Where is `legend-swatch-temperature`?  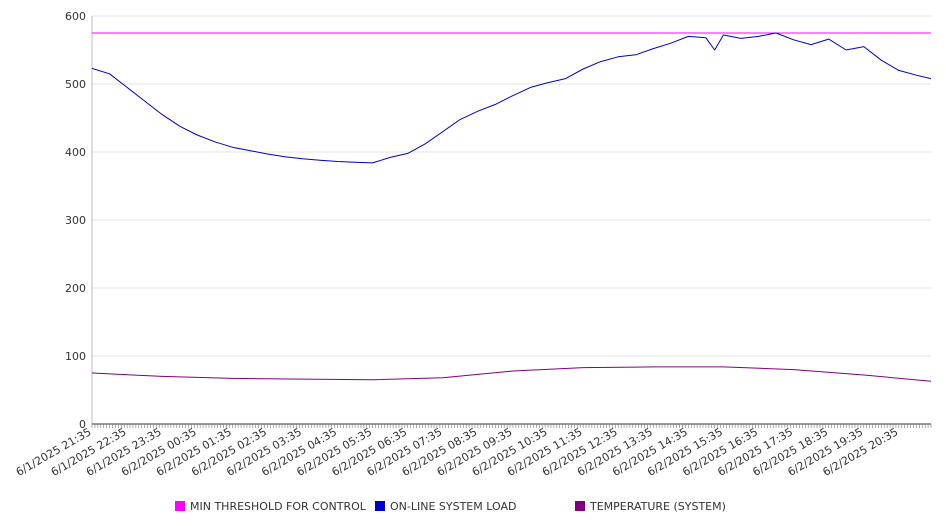 legend-swatch-temperature is located at coordinates (580, 506).